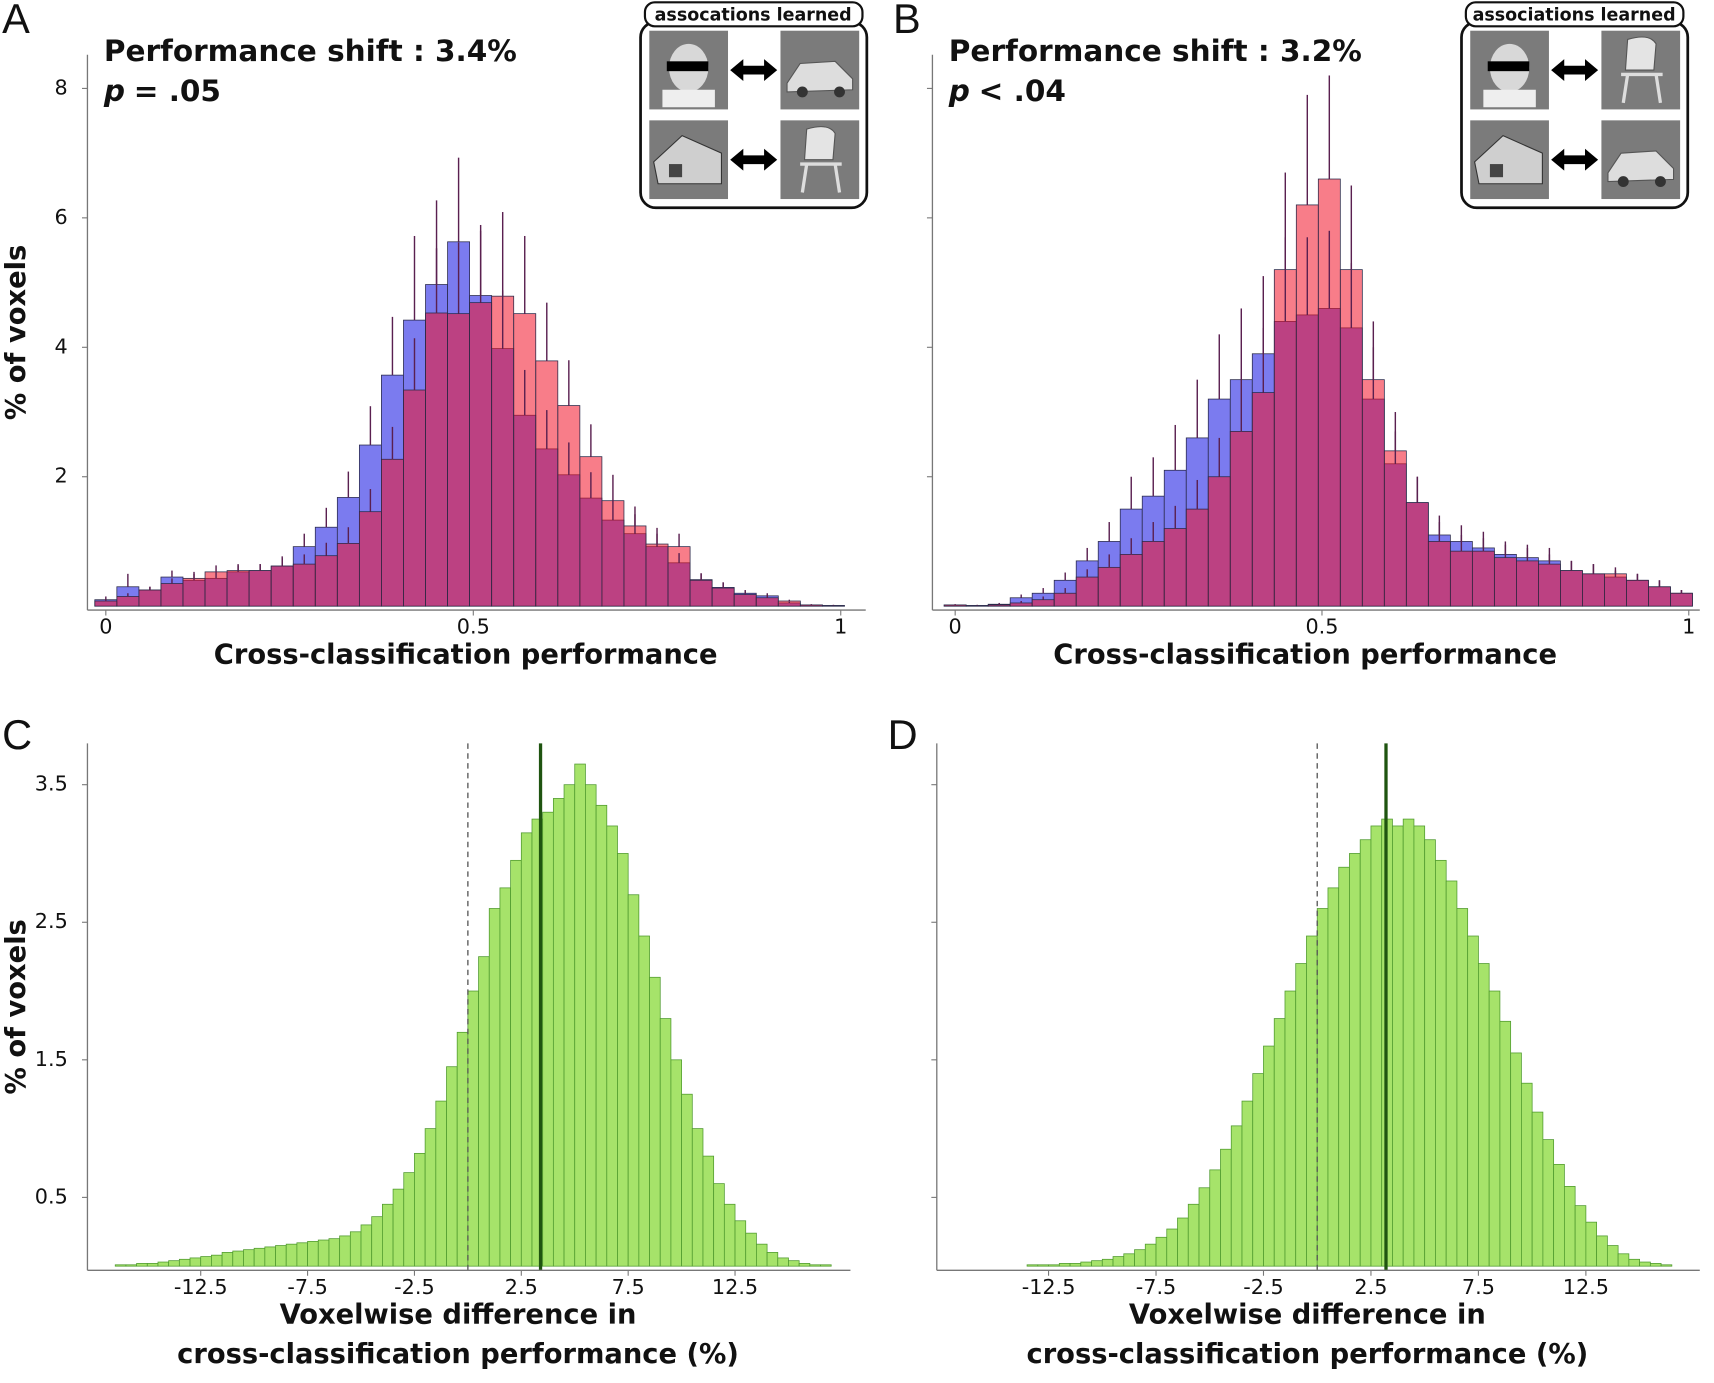 The image size is (1714, 1383). I want to click on x-axis-label: cross-classification performance (%), so click(458, 1354).